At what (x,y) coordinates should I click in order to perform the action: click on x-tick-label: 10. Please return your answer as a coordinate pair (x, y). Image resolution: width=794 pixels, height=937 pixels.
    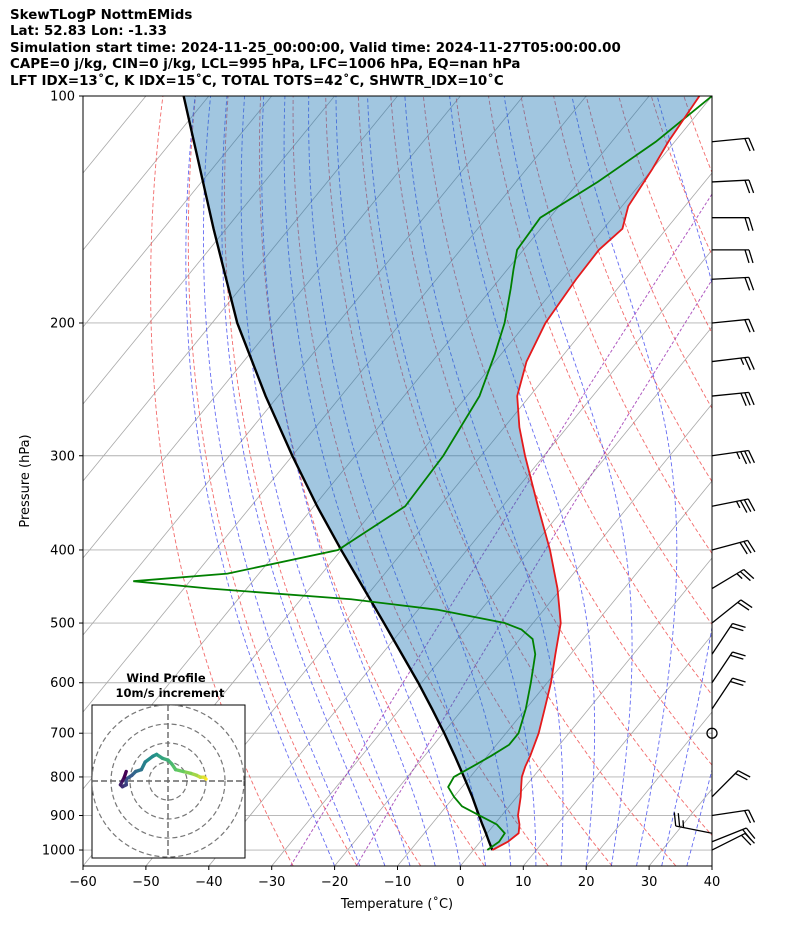
    Looking at the image, I should click on (523, 882).